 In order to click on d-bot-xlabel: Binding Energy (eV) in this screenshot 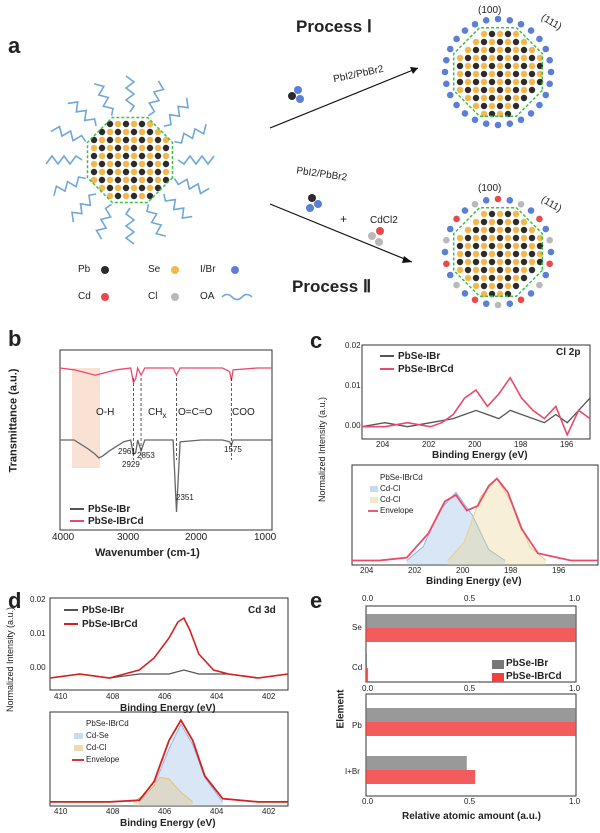, I will do `click(168, 823)`.